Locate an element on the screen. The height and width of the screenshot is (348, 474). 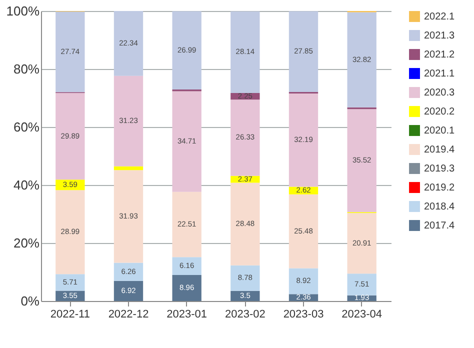
legend-label: 2019.4 is located at coordinates (440, 150).